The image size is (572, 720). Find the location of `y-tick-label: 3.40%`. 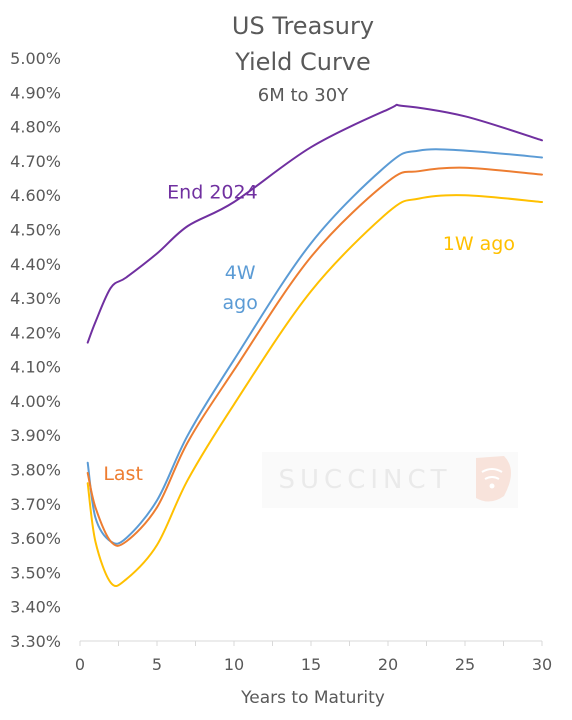

y-tick-label: 3.40% is located at coordinates (35, 607).